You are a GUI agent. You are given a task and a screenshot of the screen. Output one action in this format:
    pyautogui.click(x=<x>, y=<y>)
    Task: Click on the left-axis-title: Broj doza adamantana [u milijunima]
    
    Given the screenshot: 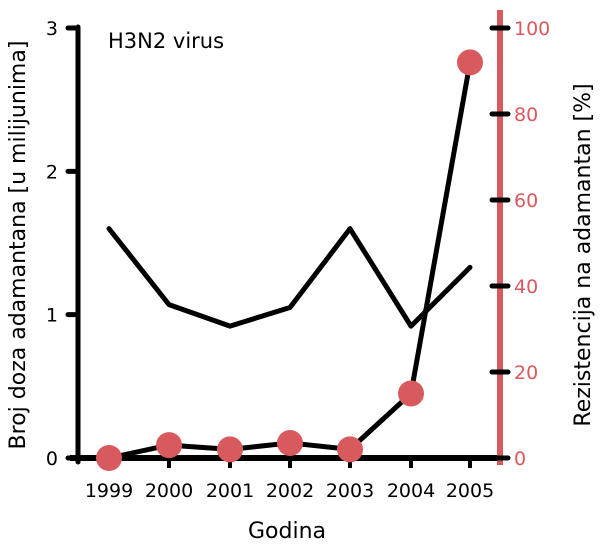 What is the action you would take?
    pyautogui.click(x=18, y=245)
    